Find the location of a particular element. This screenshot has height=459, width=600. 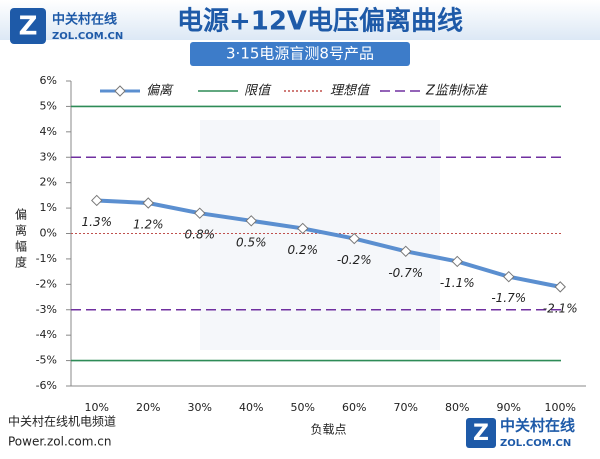

x-tick-label: 60% is located at coordinates (354, 407).